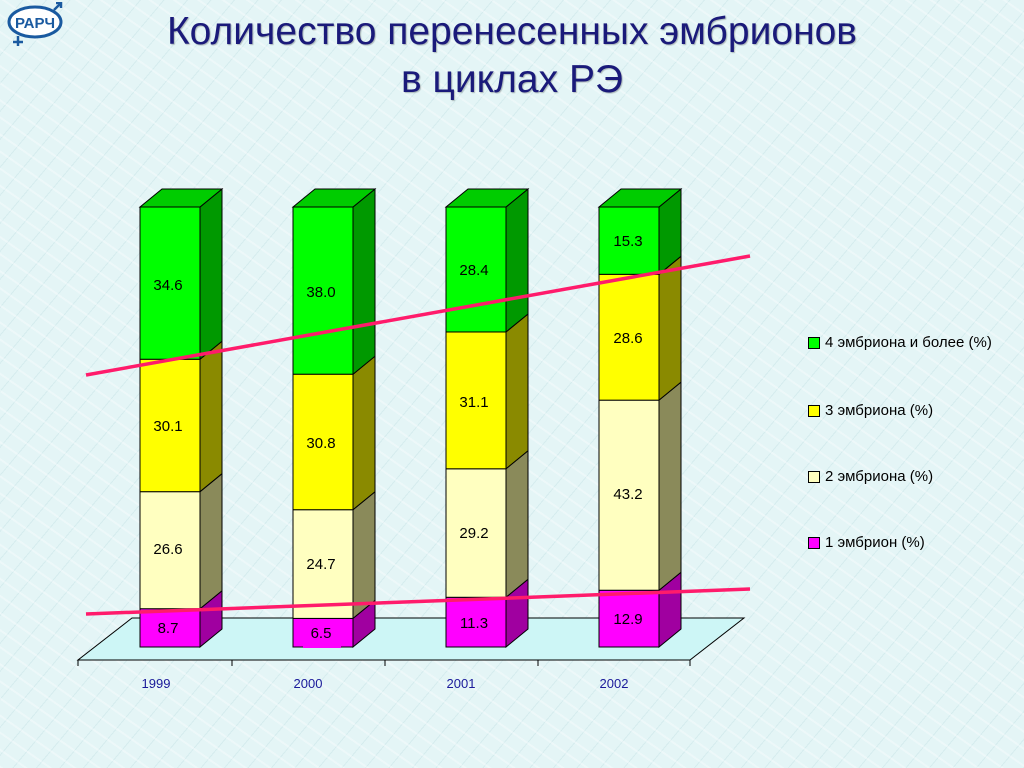 This screenshot has width=1024, height=768. Describe the element at coordinates (908, 342) in the screenshot. I see `legend-label: 4 эмбриона и более (%)` at that location.